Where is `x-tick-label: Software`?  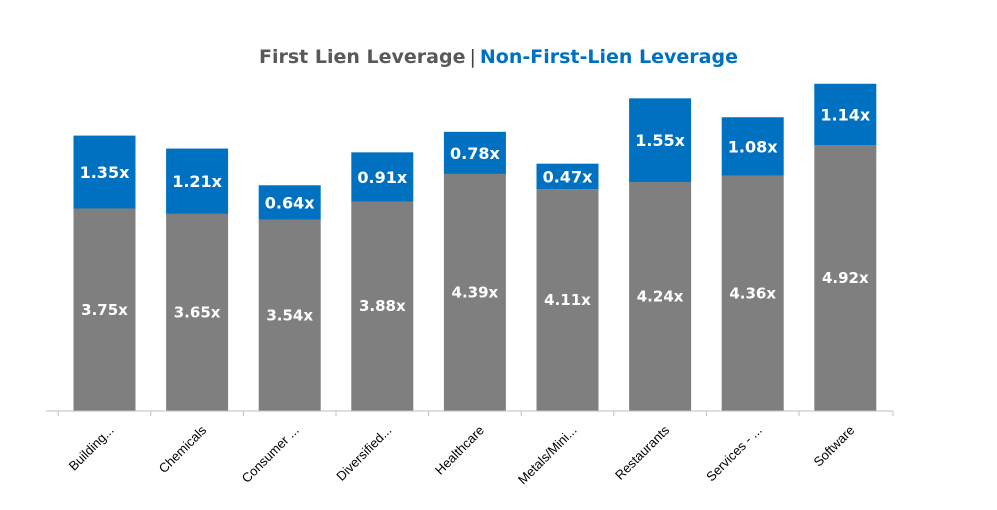 x-tick-label: Software is located at coordinates (834, 446).